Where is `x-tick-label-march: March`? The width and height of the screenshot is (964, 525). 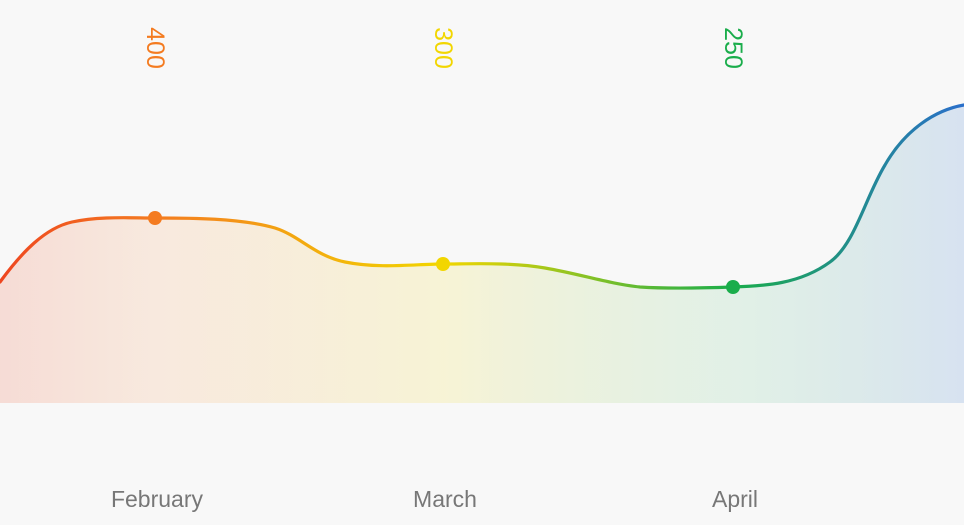 x-tick-label-march: March is located at coordinates (445, 499).